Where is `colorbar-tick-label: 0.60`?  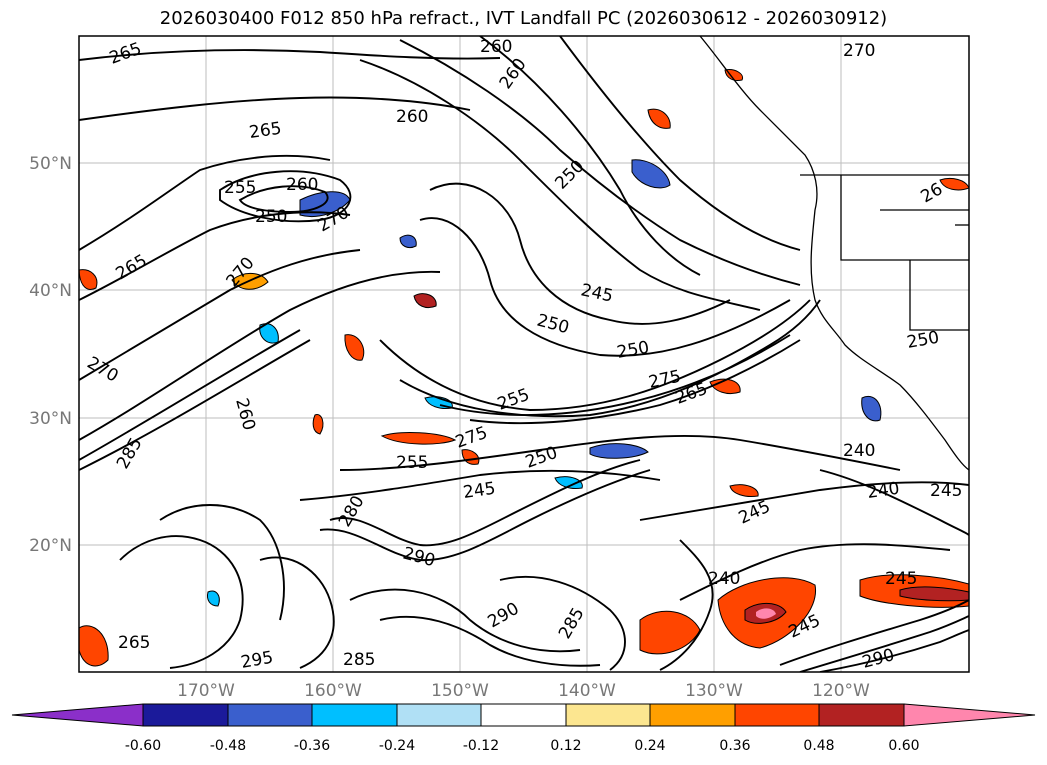
colorbar-tick-label: 0.60 is located at coordinates (903, 746).